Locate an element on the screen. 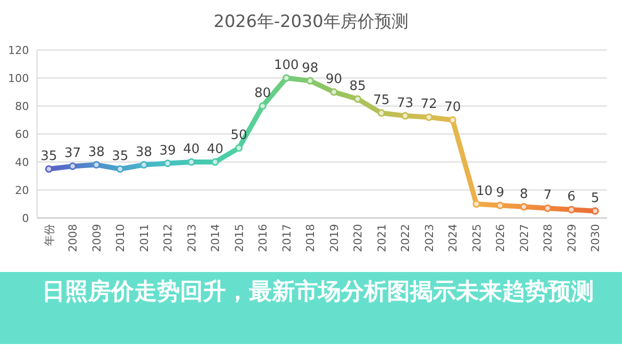 The width and height of the screenshot is (622, 350). x-tick-label: 2028 is located at coordinates (548, 238).